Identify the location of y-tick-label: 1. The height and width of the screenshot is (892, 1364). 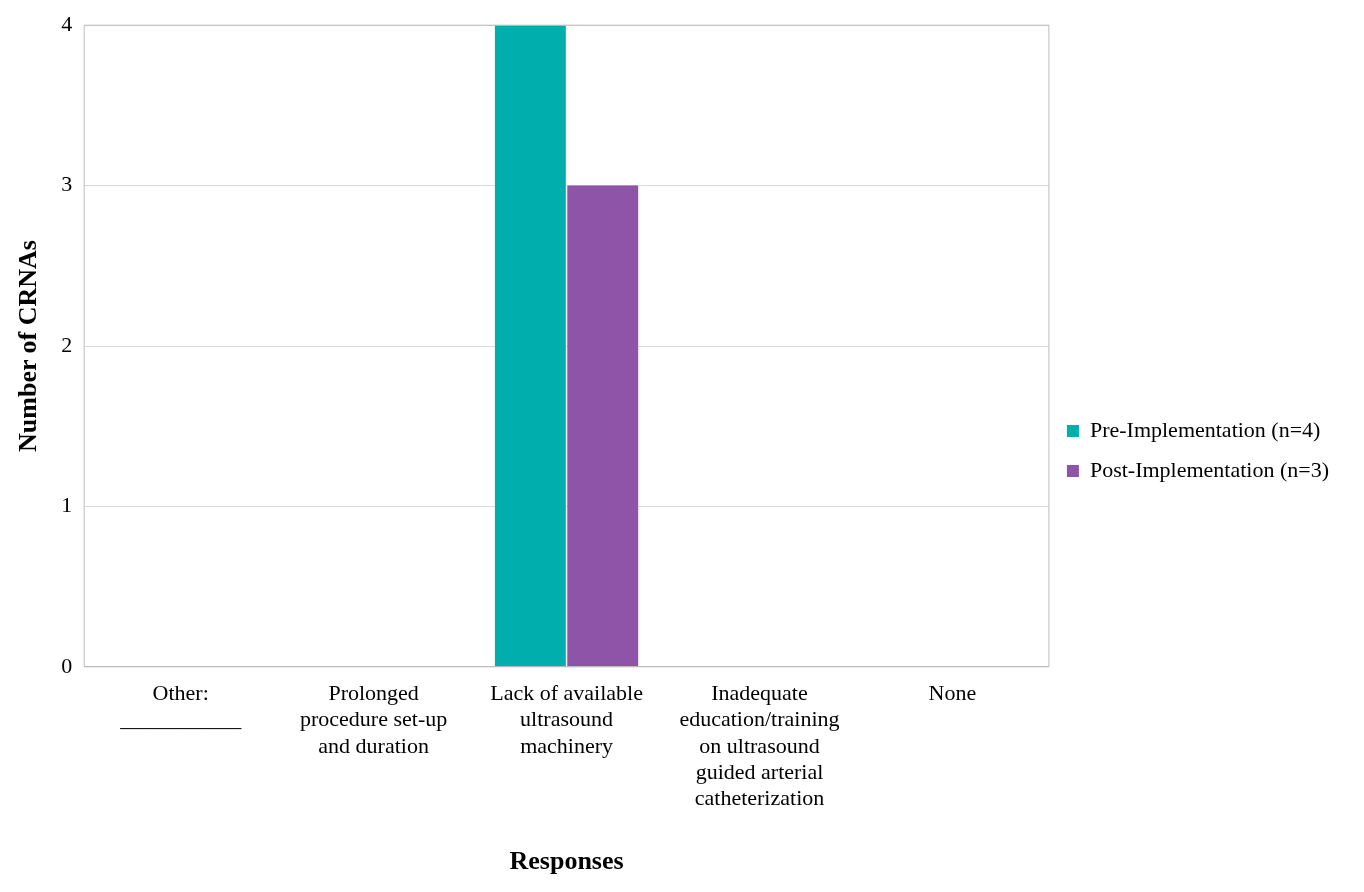
(67, 505).